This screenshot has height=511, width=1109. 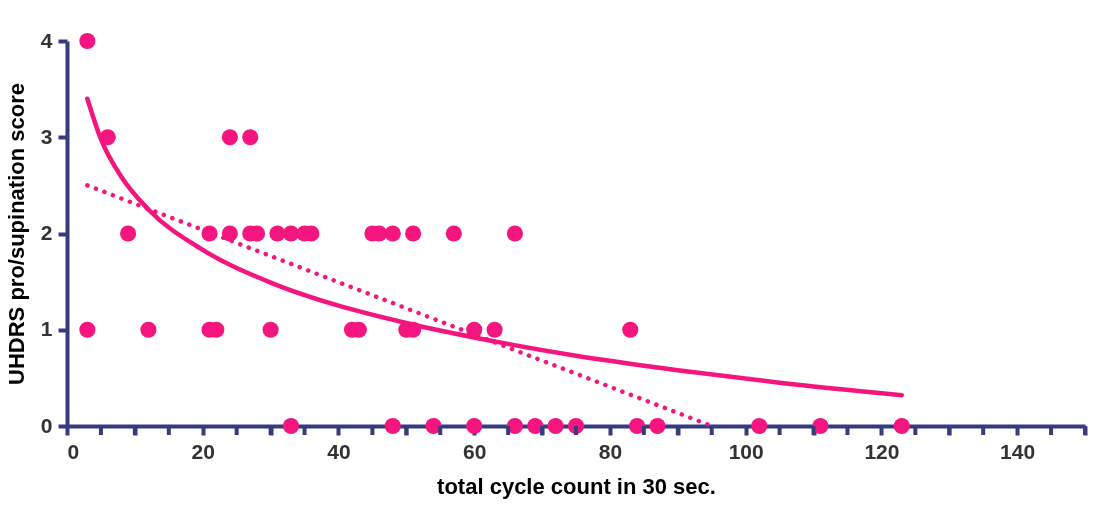 I want to click on y-axis-title: UHDRS pro/supination score, so click(x=16, y=234).